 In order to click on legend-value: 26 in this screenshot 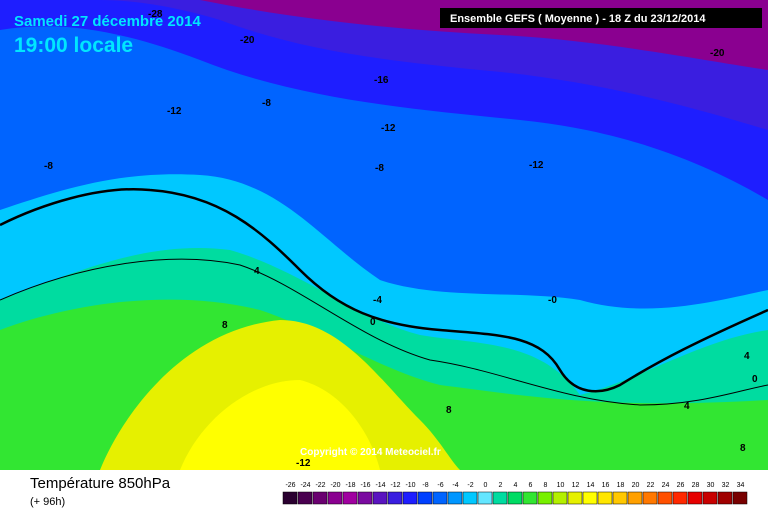, I will do `click(681, 485)`.